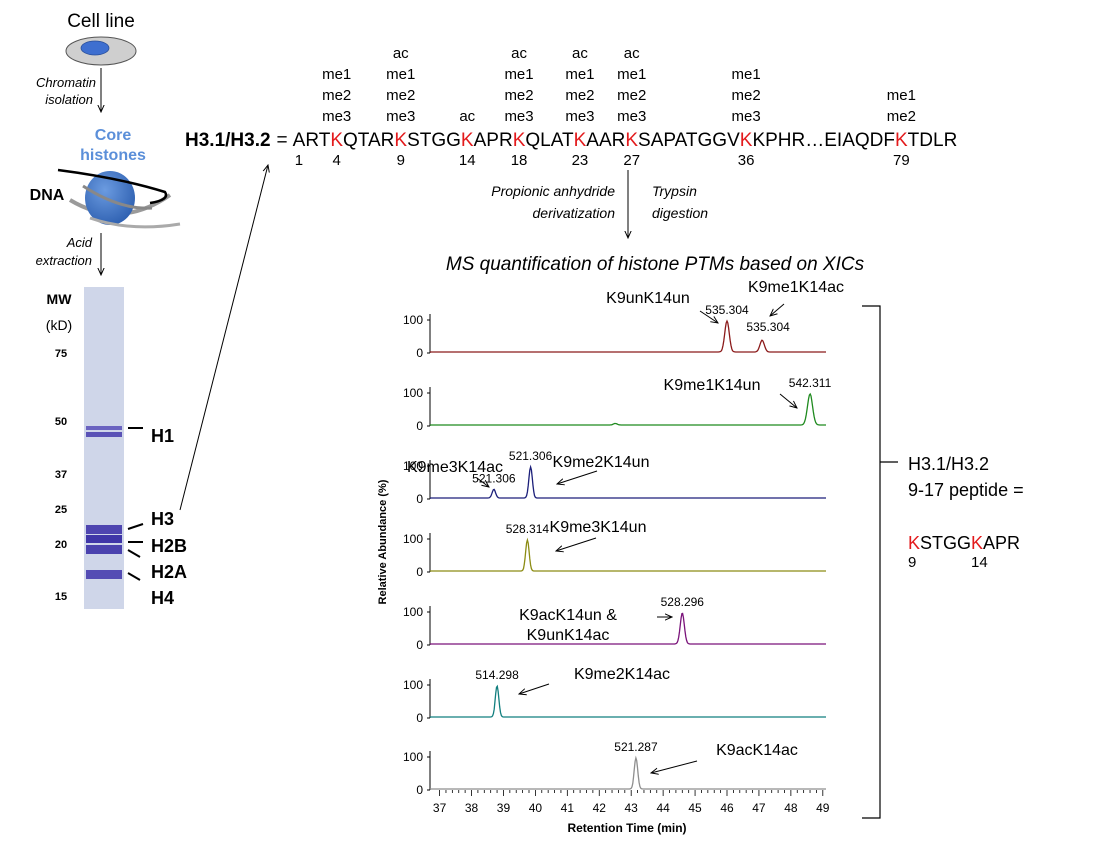  What do you see at coordinates (680, 213) in the screenshot?
I see `step-digestion: digestion` at bounding box center [680, 213].